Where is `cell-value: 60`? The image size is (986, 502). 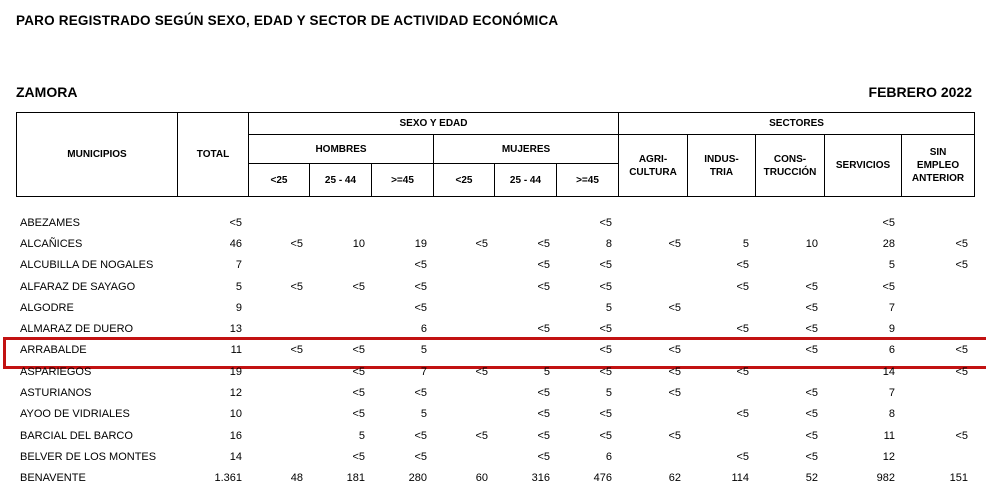 cell-value: 60 is located at coordinates (481, 478).